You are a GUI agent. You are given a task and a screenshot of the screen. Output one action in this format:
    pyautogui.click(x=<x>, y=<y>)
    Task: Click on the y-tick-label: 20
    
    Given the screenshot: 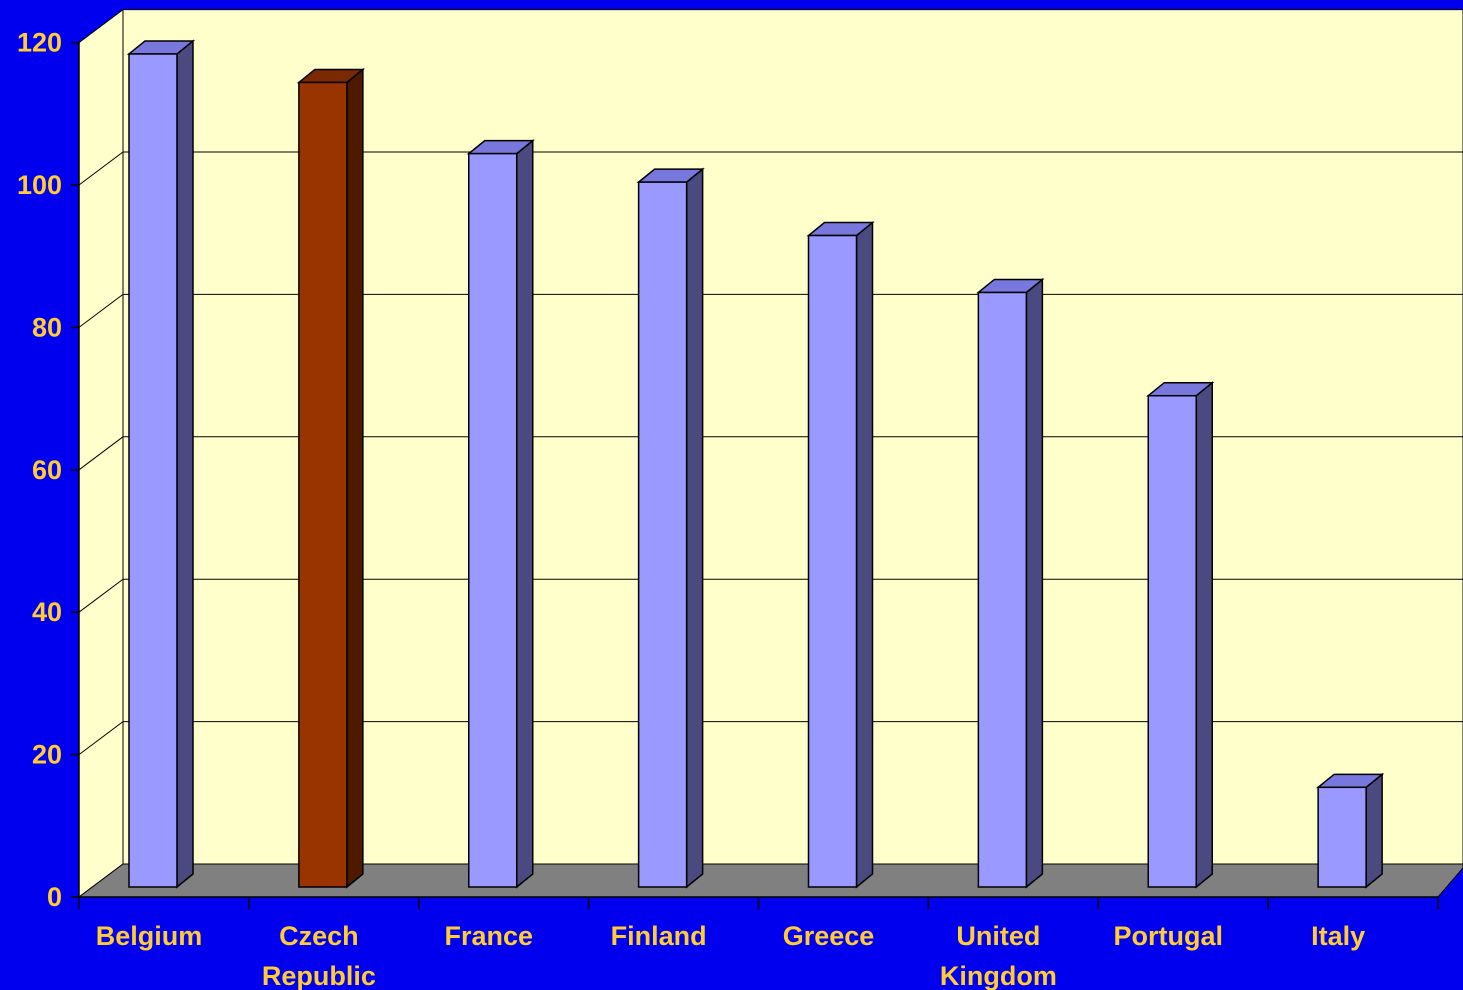 What is the action you would take?
    pyautogui.click(x=47, y=755)
    